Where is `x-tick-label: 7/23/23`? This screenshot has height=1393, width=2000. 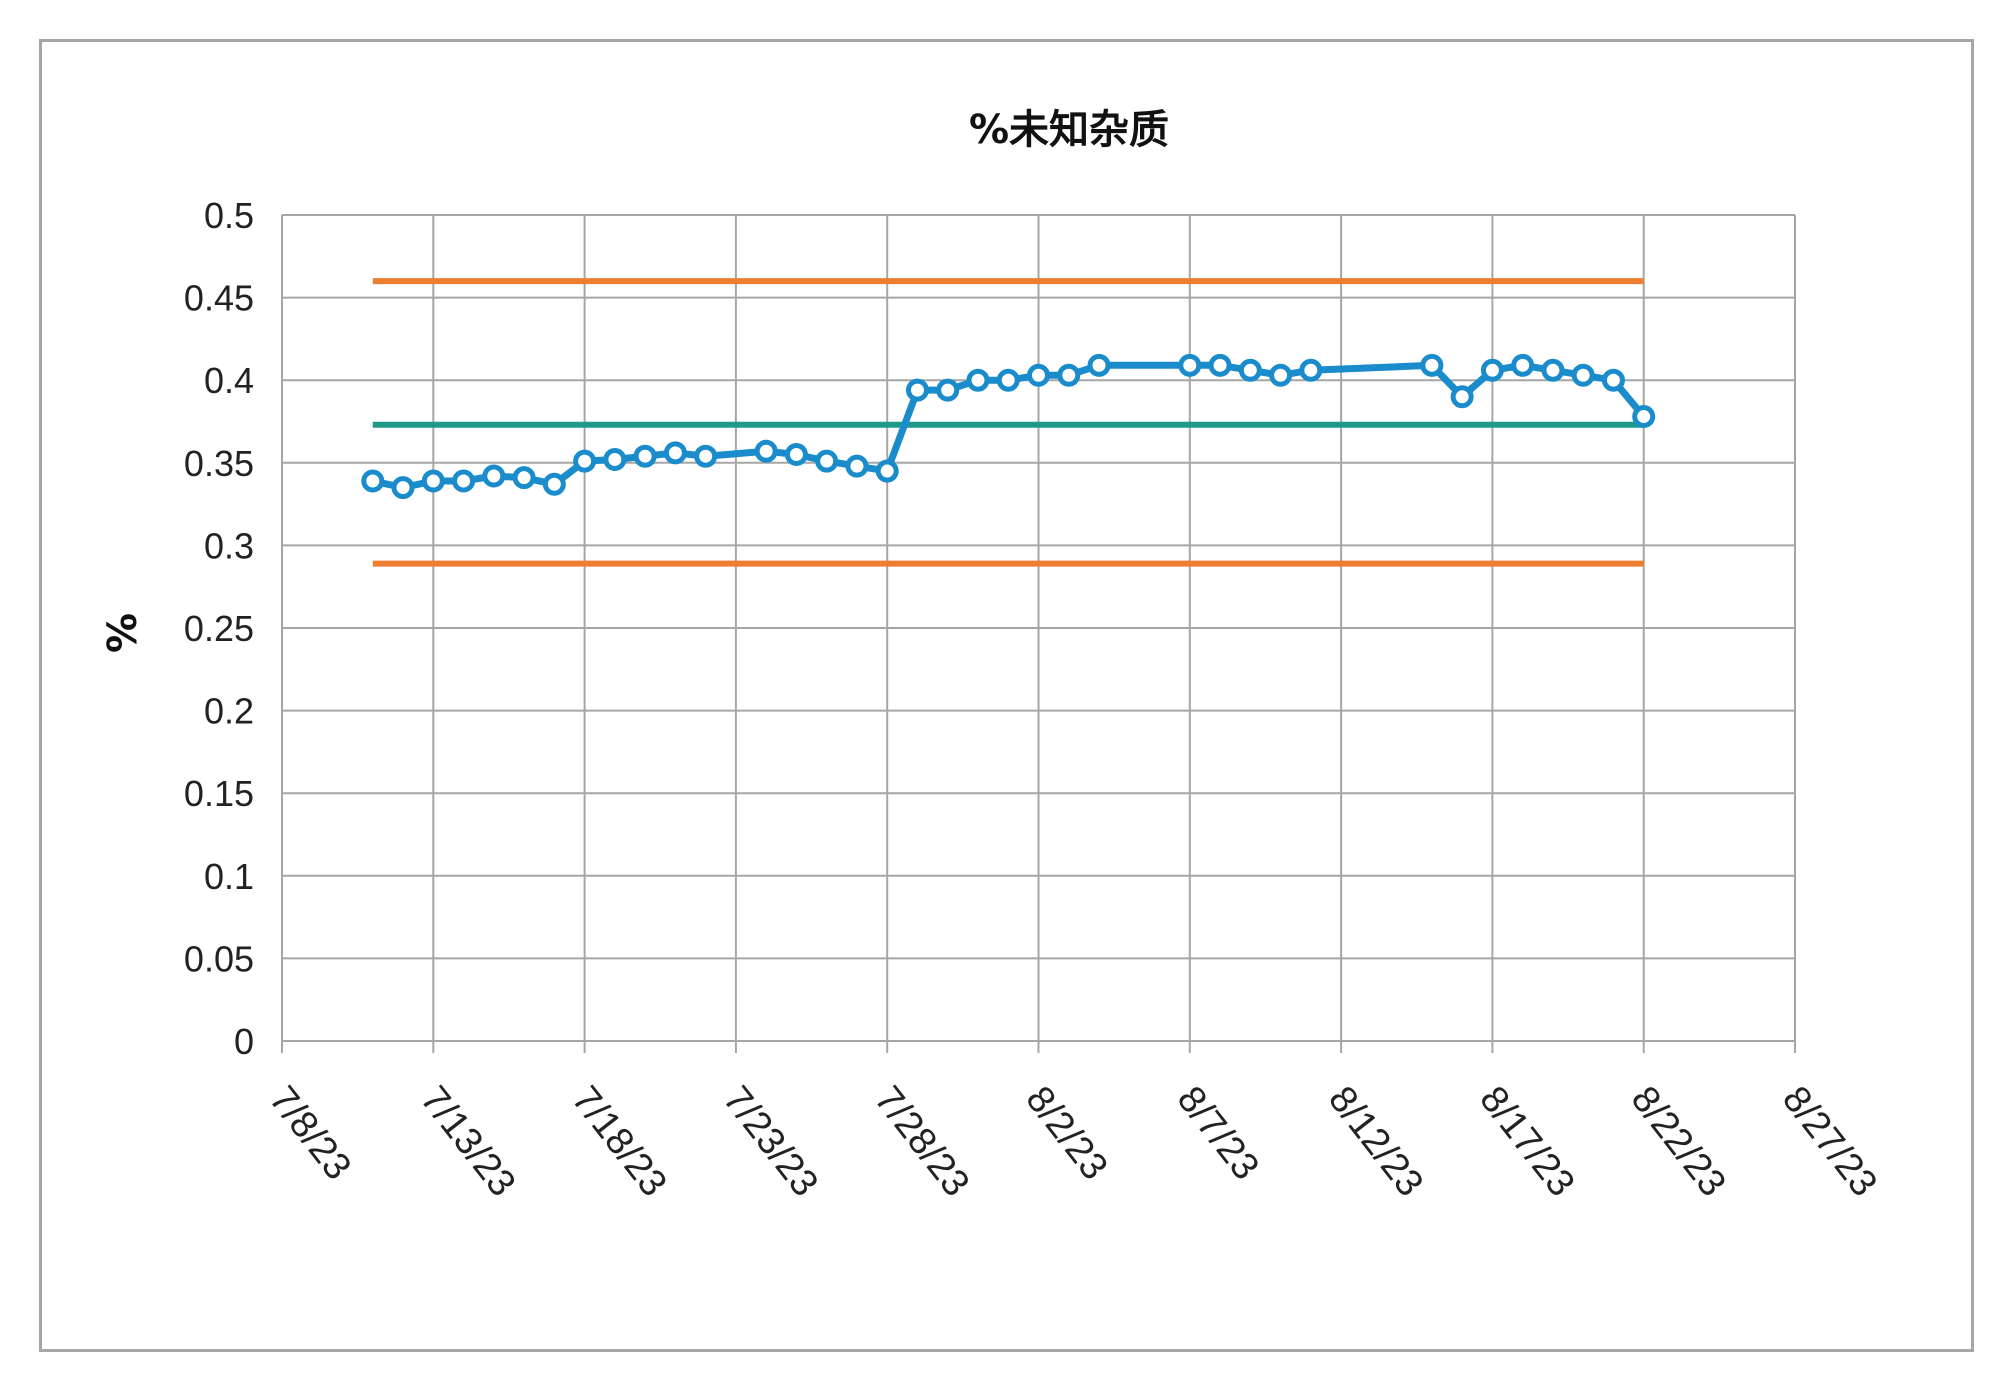
x-tick-label: 7/23/23 is located at coordinates (770, 1142).